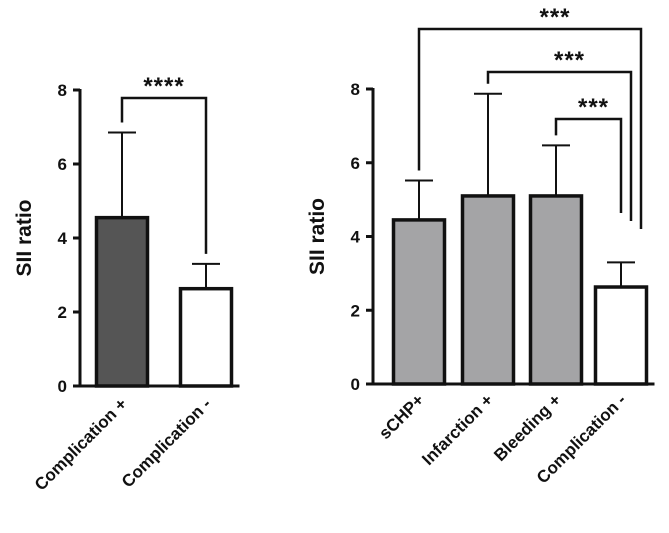 Image resolution: width=669 pixels, height=533 pixels. Describe the element at coordinates (62, 312) in the screenshot. I see `left-y-tick-label: 2` at that location.